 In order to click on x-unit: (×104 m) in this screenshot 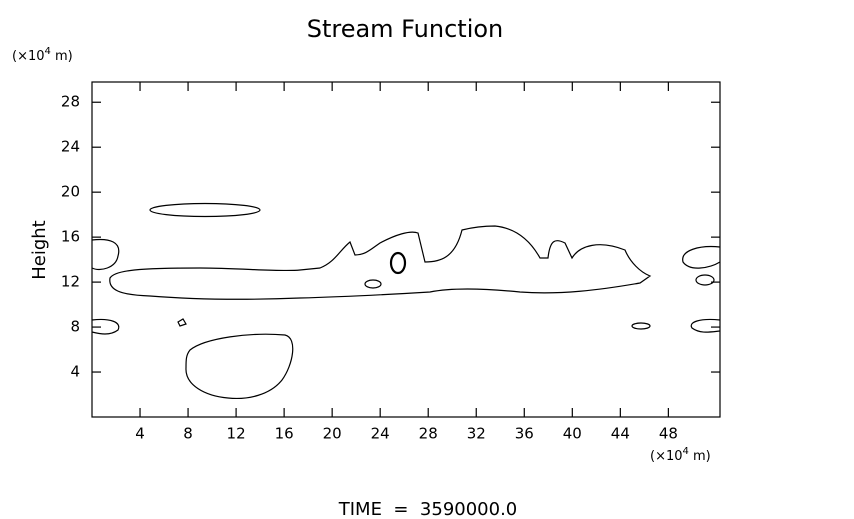, I will do `click(680, 455)`.